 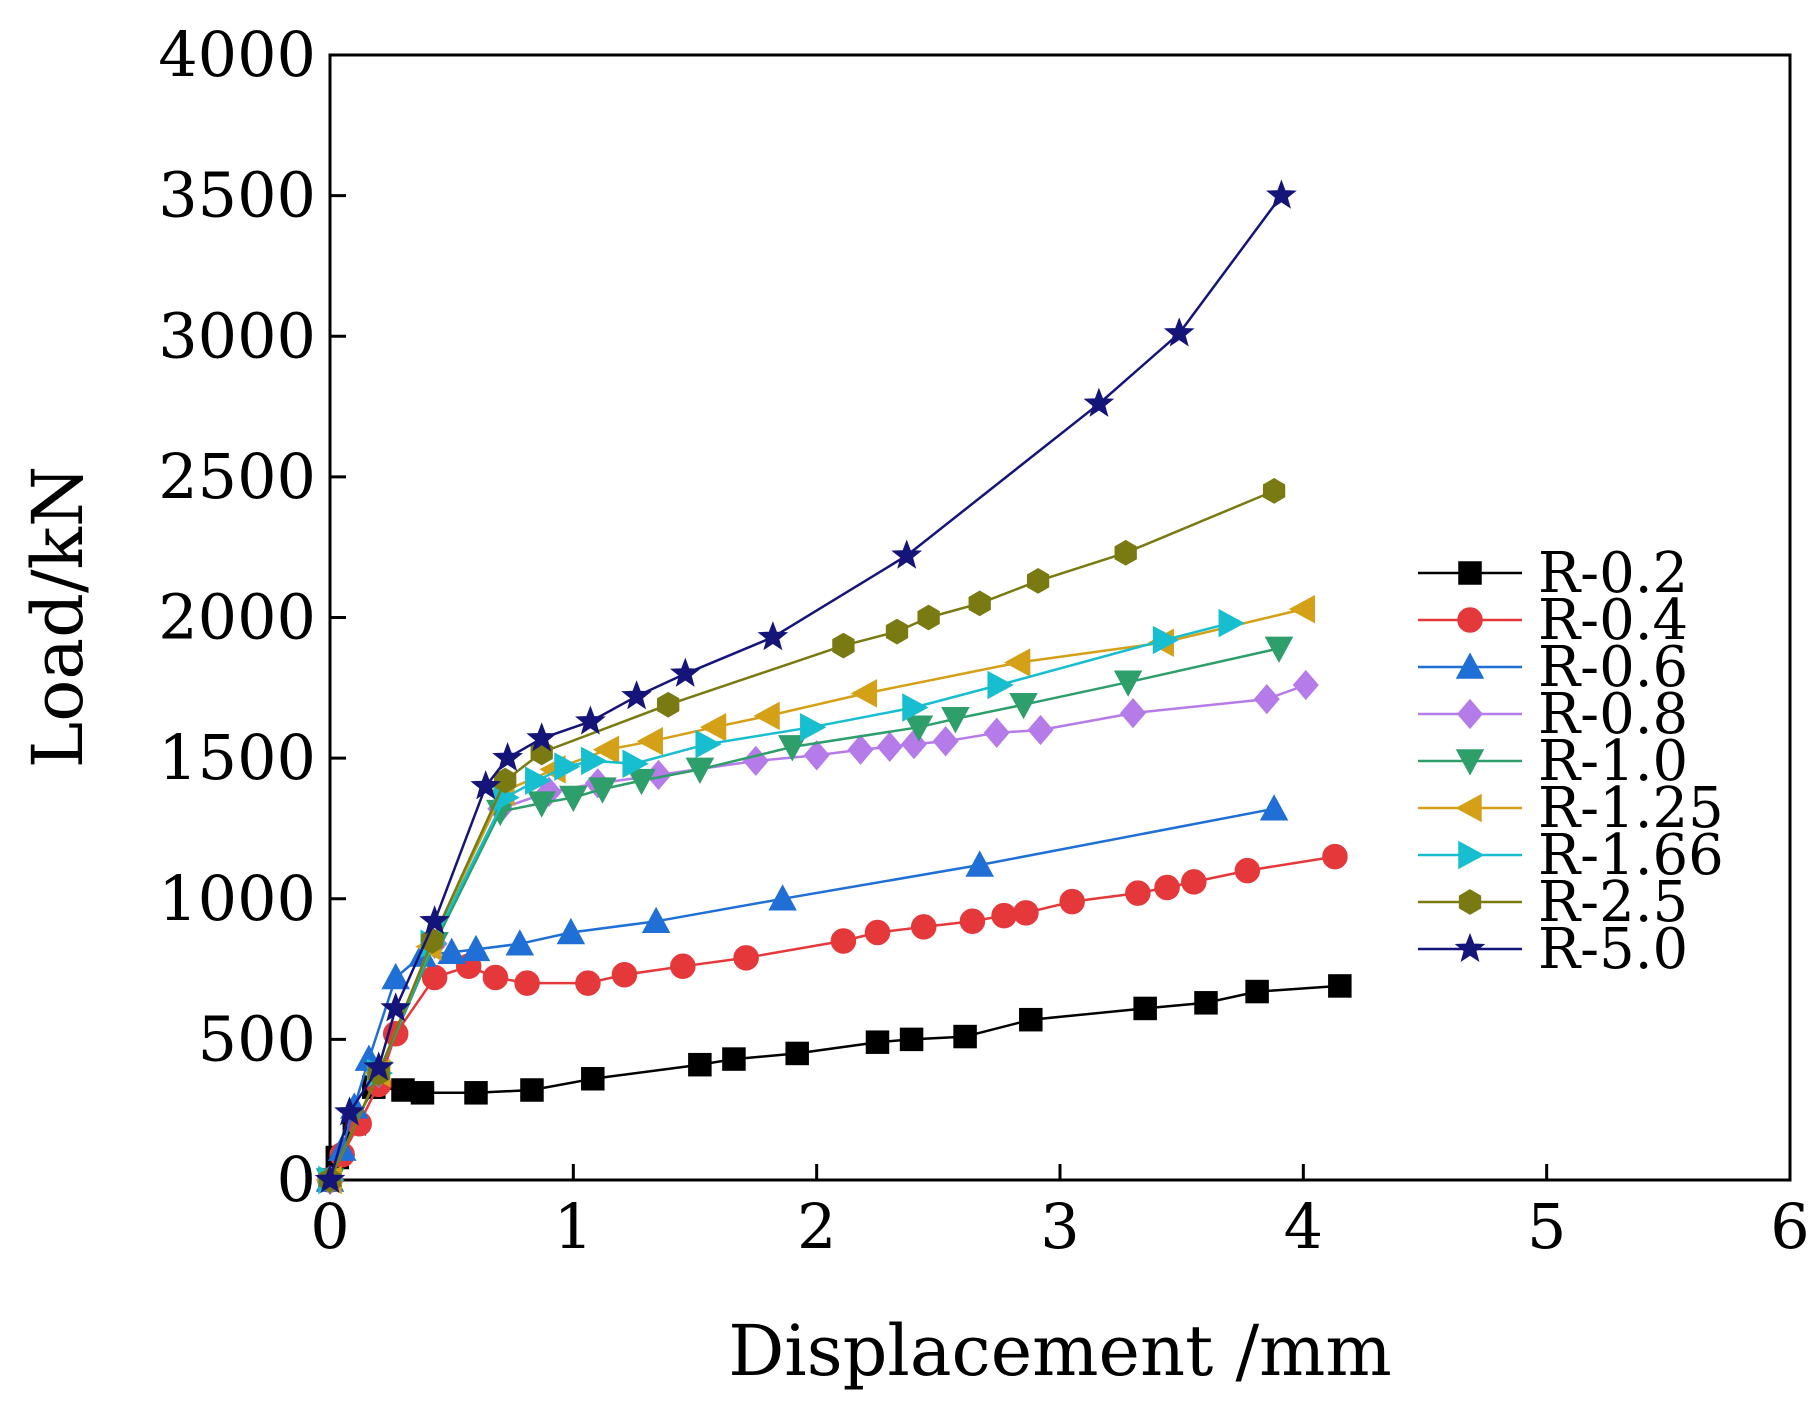 What do you see at coordinates (237, 617) in the screenshot?
I see `y-tick-label: 2000` at bounding box center [237, 617].